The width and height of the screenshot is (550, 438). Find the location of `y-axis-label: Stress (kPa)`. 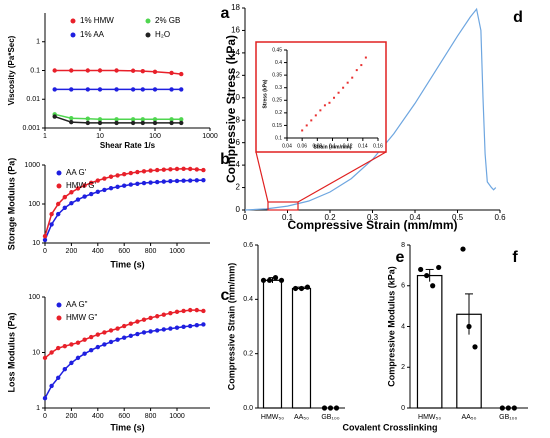

y-axis-label: Stress (kPa) is located at coordinates (265, 93).